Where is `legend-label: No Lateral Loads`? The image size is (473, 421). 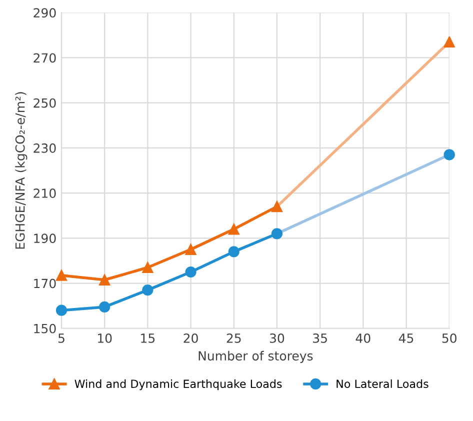 legend-label: No Lateral Loads is located at coordinates (382, 383).